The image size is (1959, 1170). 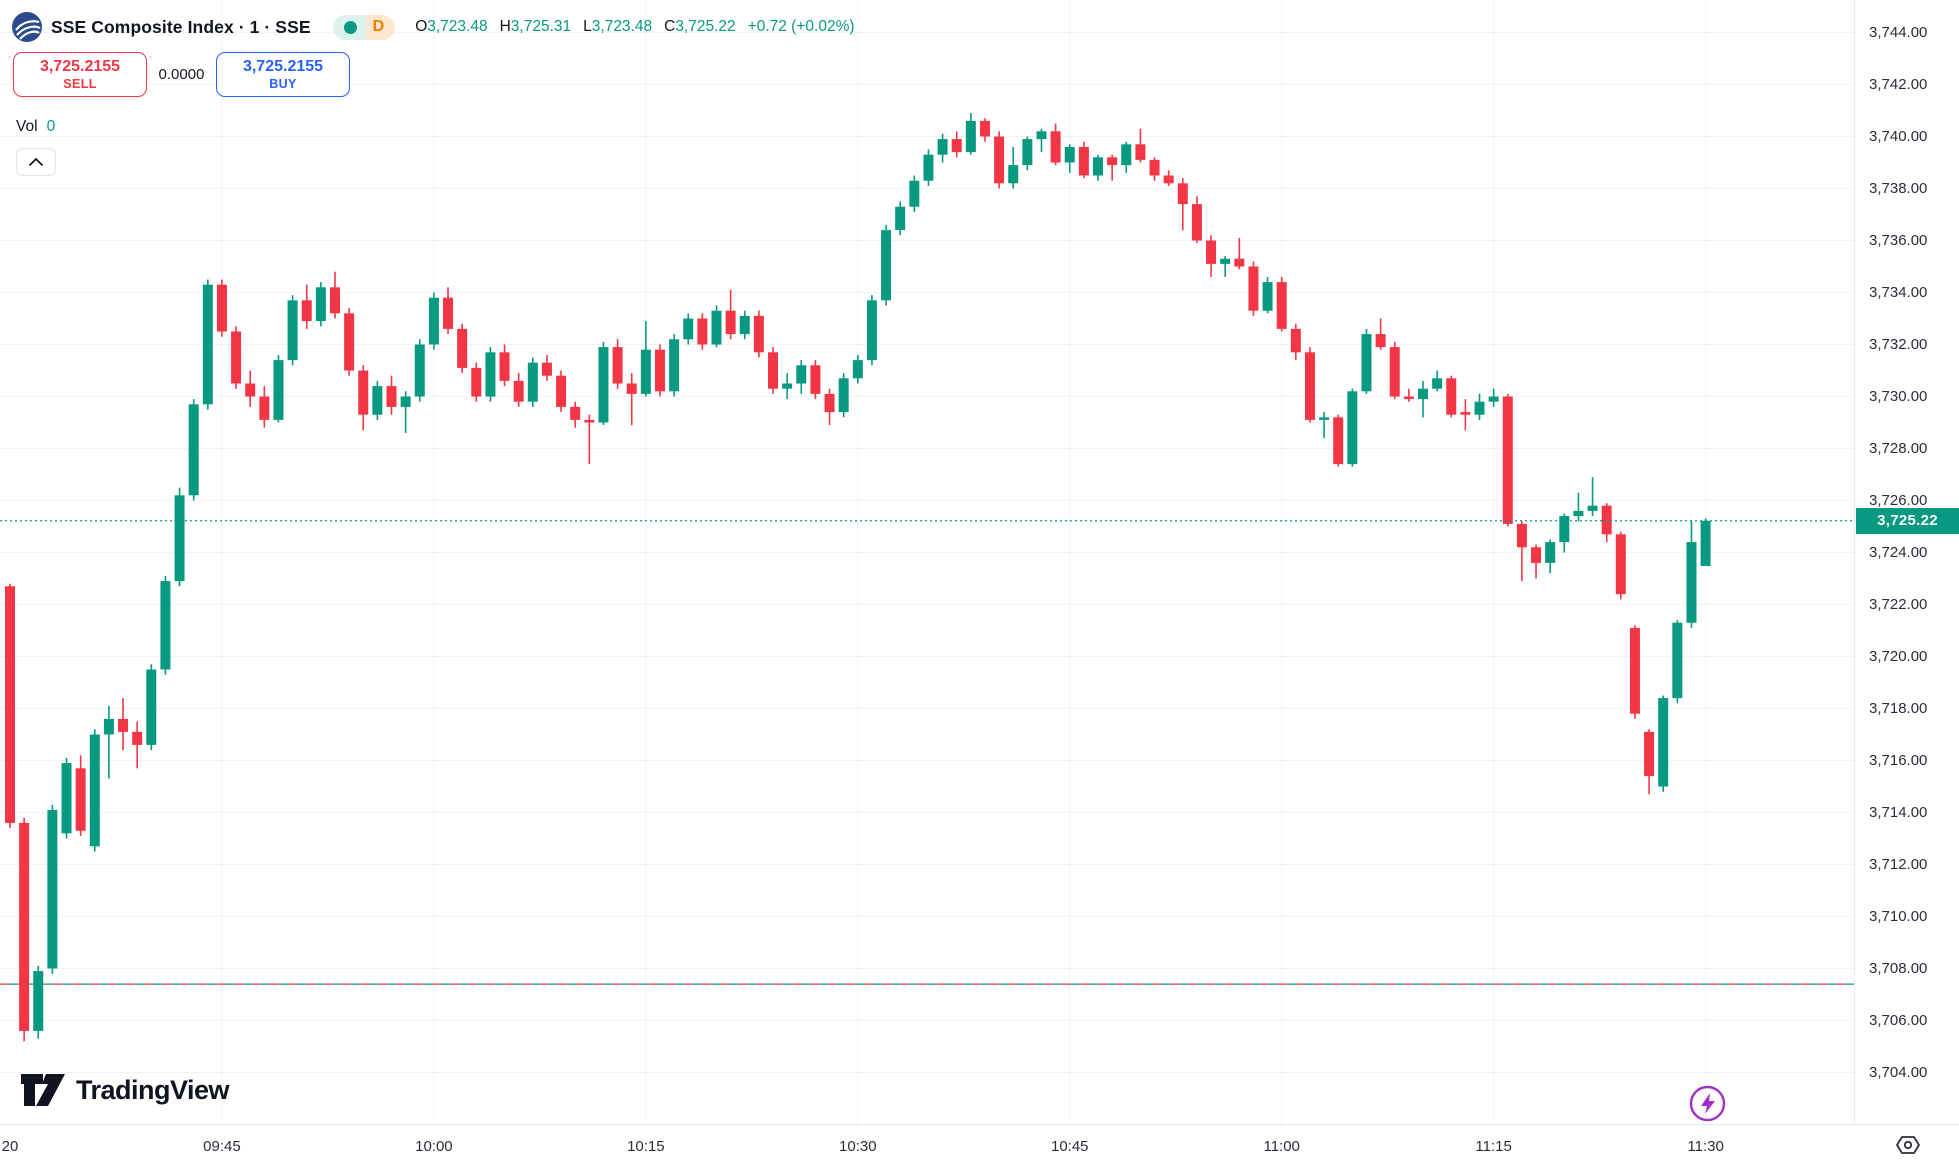 What do you see at coordinates (434, 1146) in the screenshot?
I see `time-tick-label: 10:00` at bounding box center [434, 1146].